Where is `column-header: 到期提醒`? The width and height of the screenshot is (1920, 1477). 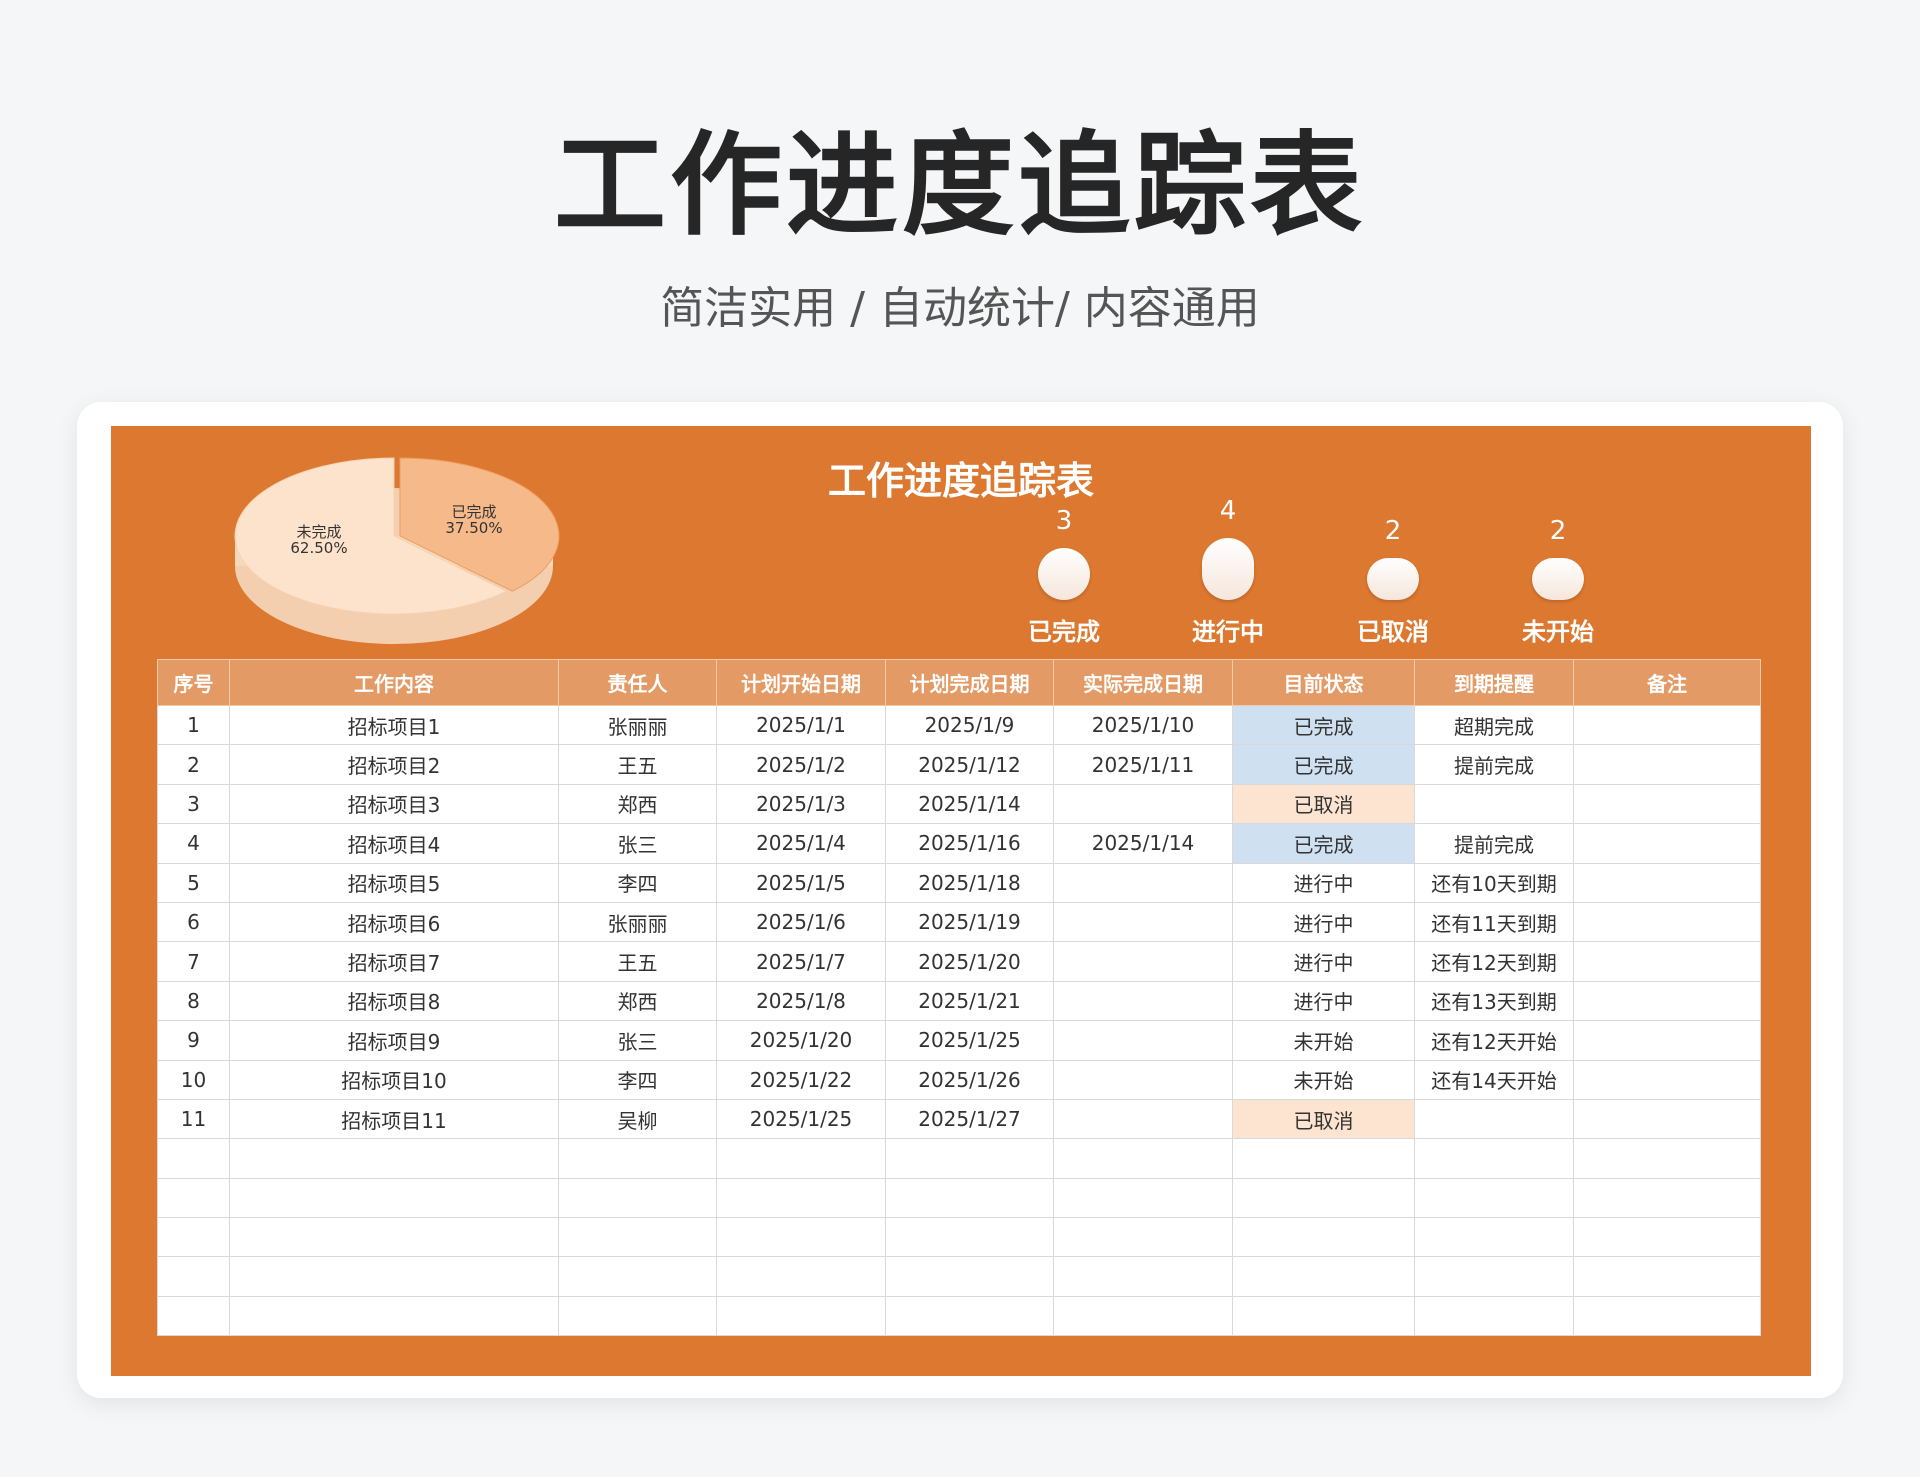 column-header: 到期提醒 is located at coordinates (1494, 682).